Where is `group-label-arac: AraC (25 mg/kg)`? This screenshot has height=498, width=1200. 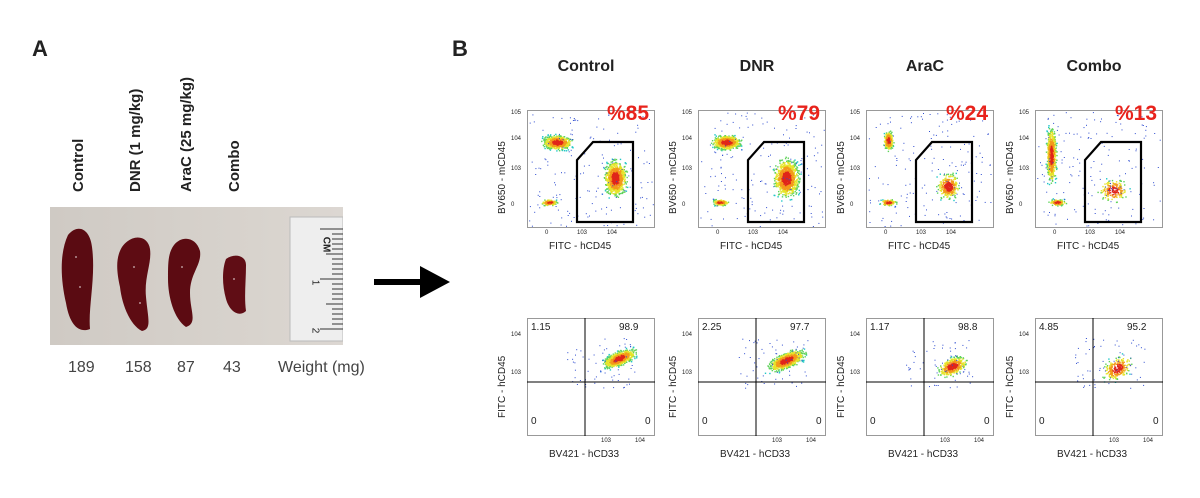
group-label-arac: AraC (25 mg/kg) is located at coordinates (186, 134).